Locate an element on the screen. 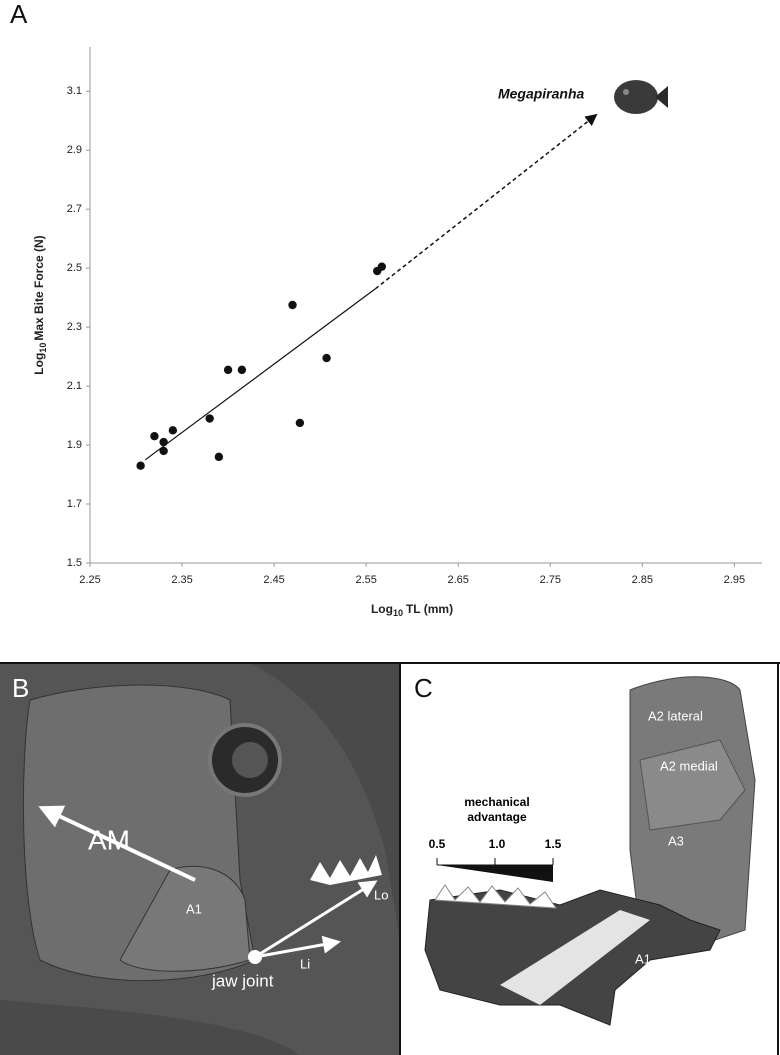 This screenshot has width=780, height=1055. y-tick-label: 2.1 is located at coordinates (74, 386).